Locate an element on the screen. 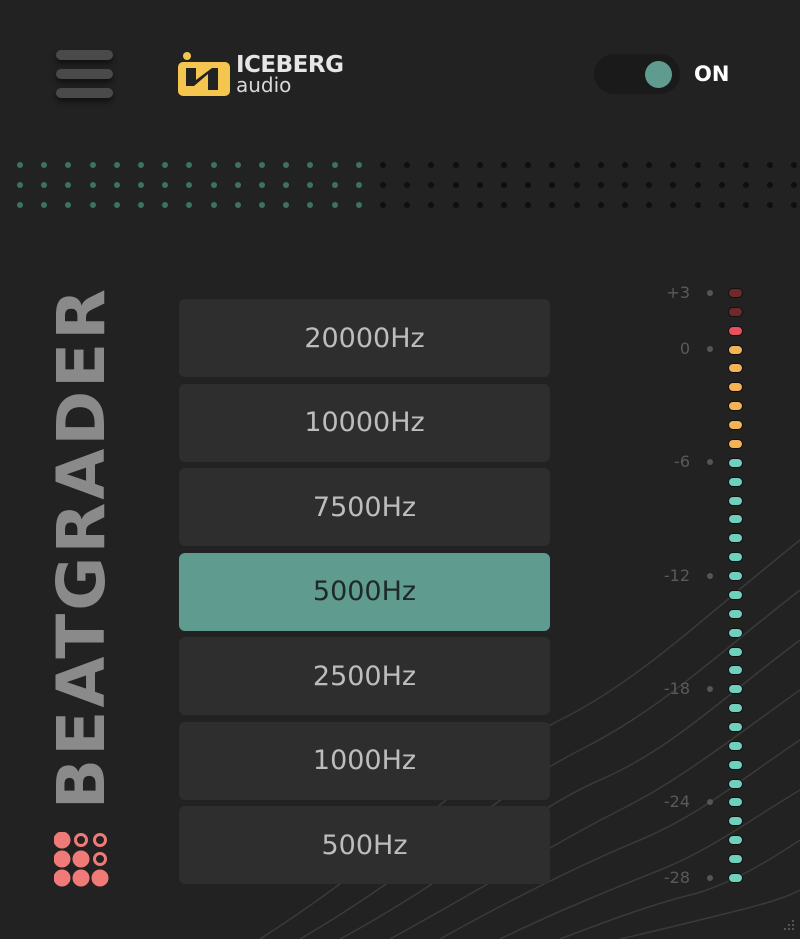 The image size is (800, 939). logo: ICEBERG audio is located at coordinates (261, 74).